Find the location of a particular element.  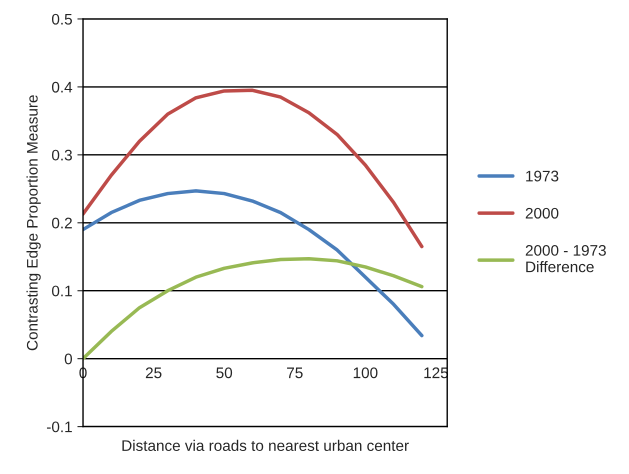

y-tick-label: 0.3 is located at coordinates (62, 155).